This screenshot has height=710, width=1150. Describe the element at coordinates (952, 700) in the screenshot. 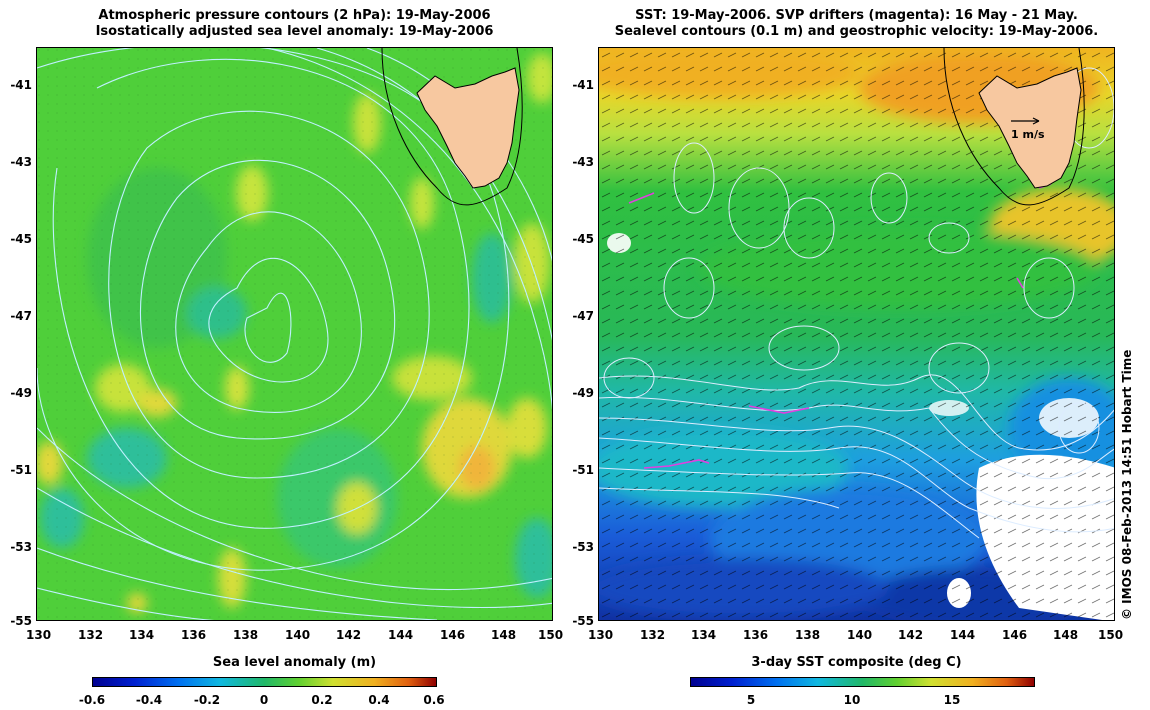

I see `colorbar-tick-label: 15` at that location.